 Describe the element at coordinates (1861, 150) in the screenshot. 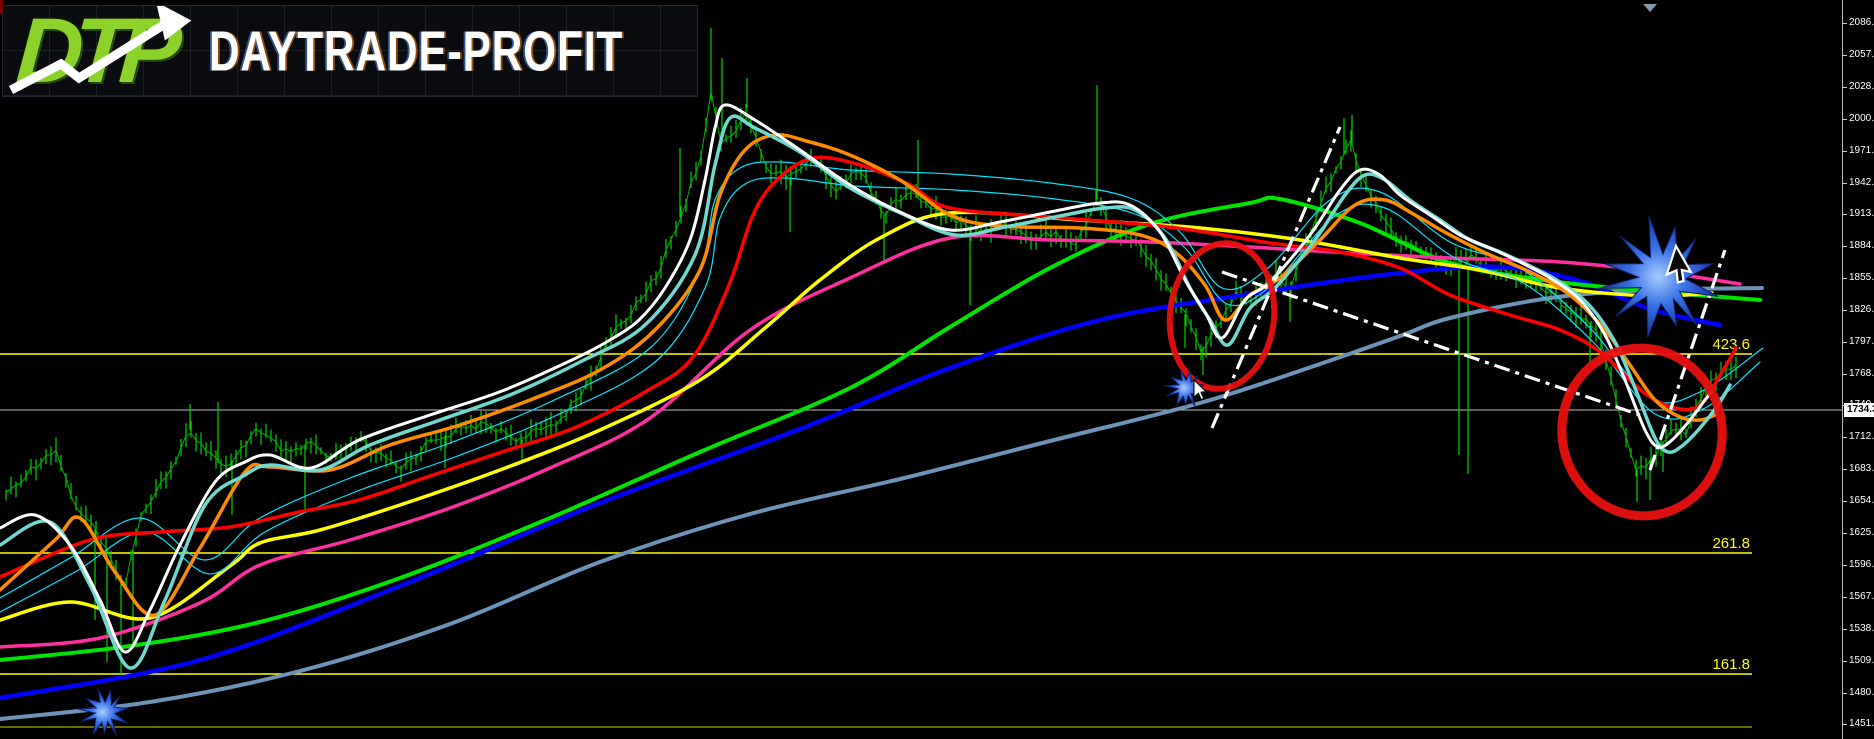

I see `price-axis-label: 1971.28` at that location.